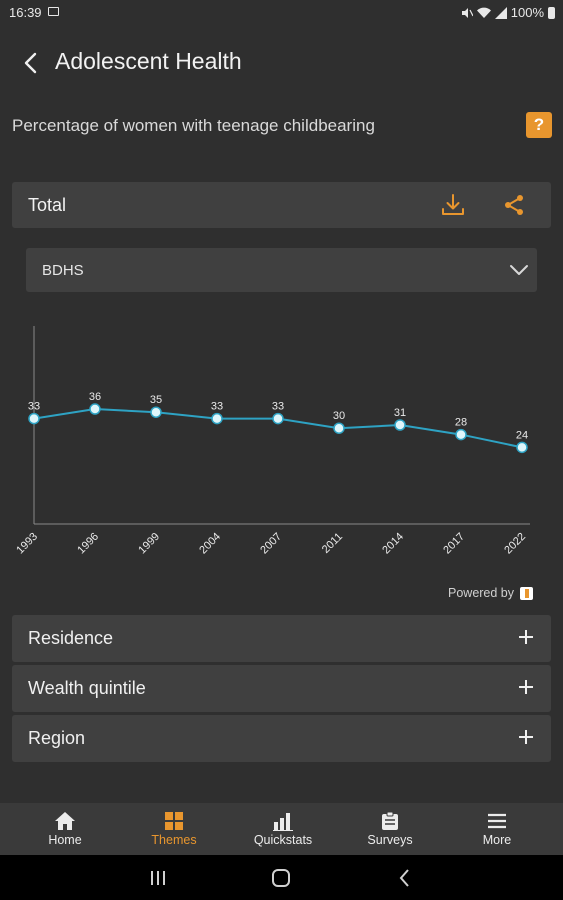 Image resolution: width=563 pixels, height=900 pixels. Describe the element at coordinates (339, 416) in the screenshot. I see `data-label: 30` at that location.